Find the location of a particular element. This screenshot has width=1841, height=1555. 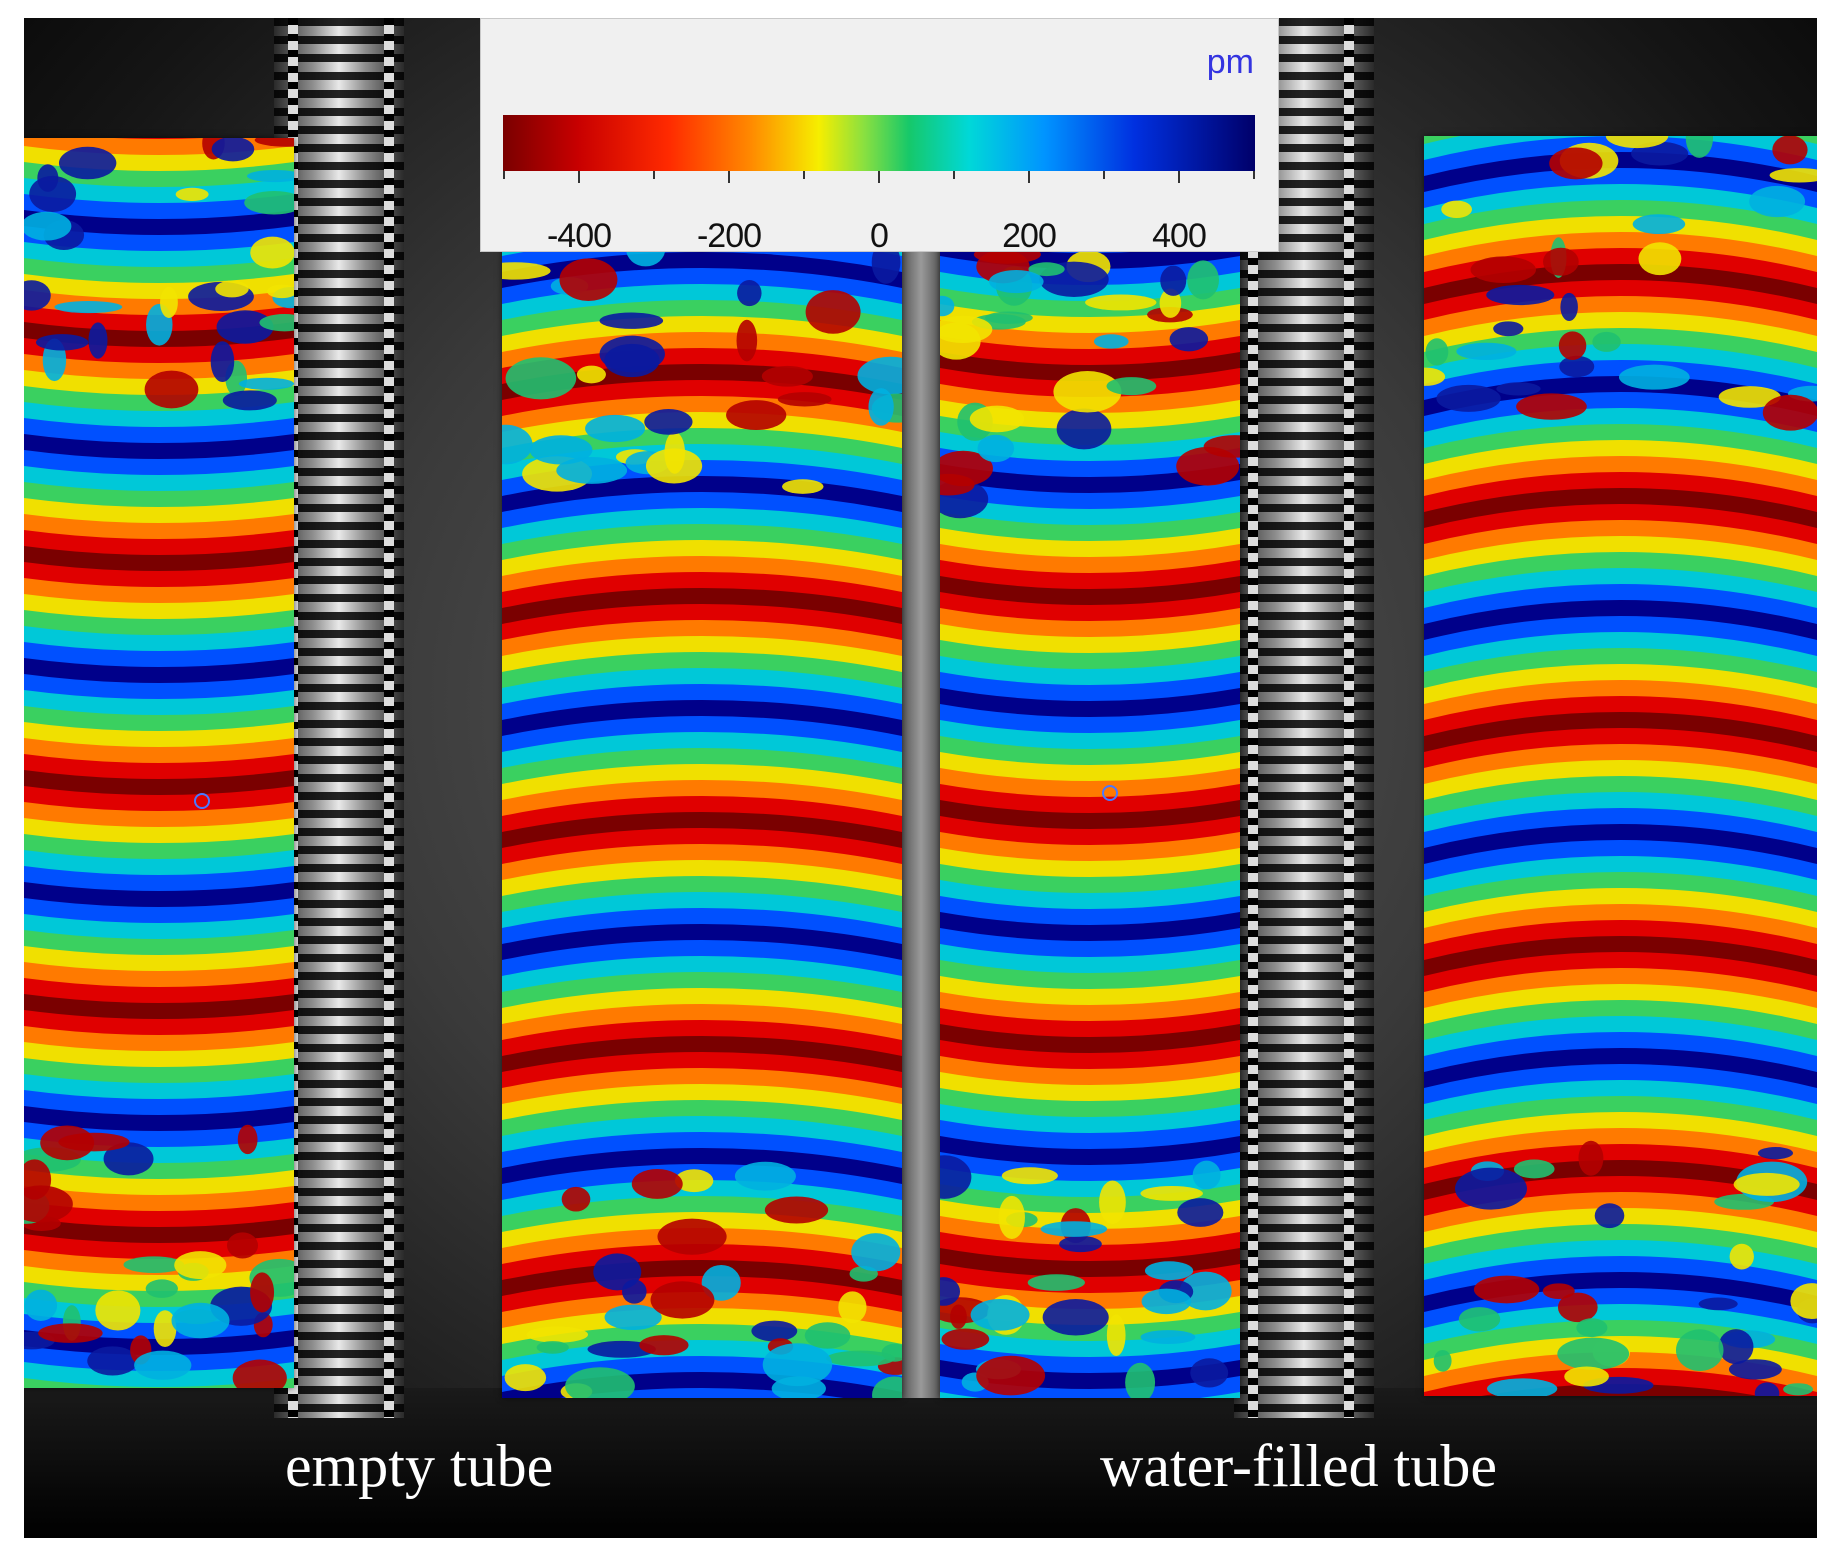

tick-label: 400 is located at coordinates (1179, 236).